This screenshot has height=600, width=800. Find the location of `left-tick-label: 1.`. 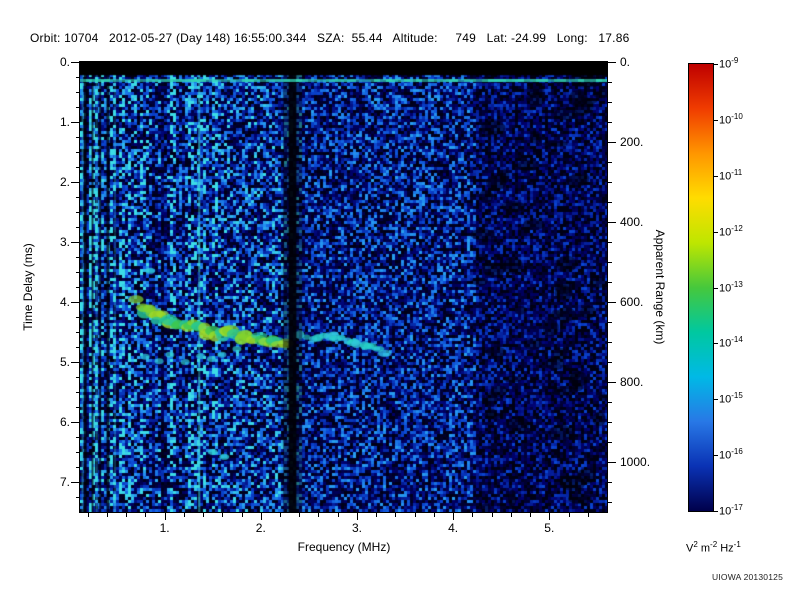

left-tick-label: 1. is located at coordinates (64, 122).